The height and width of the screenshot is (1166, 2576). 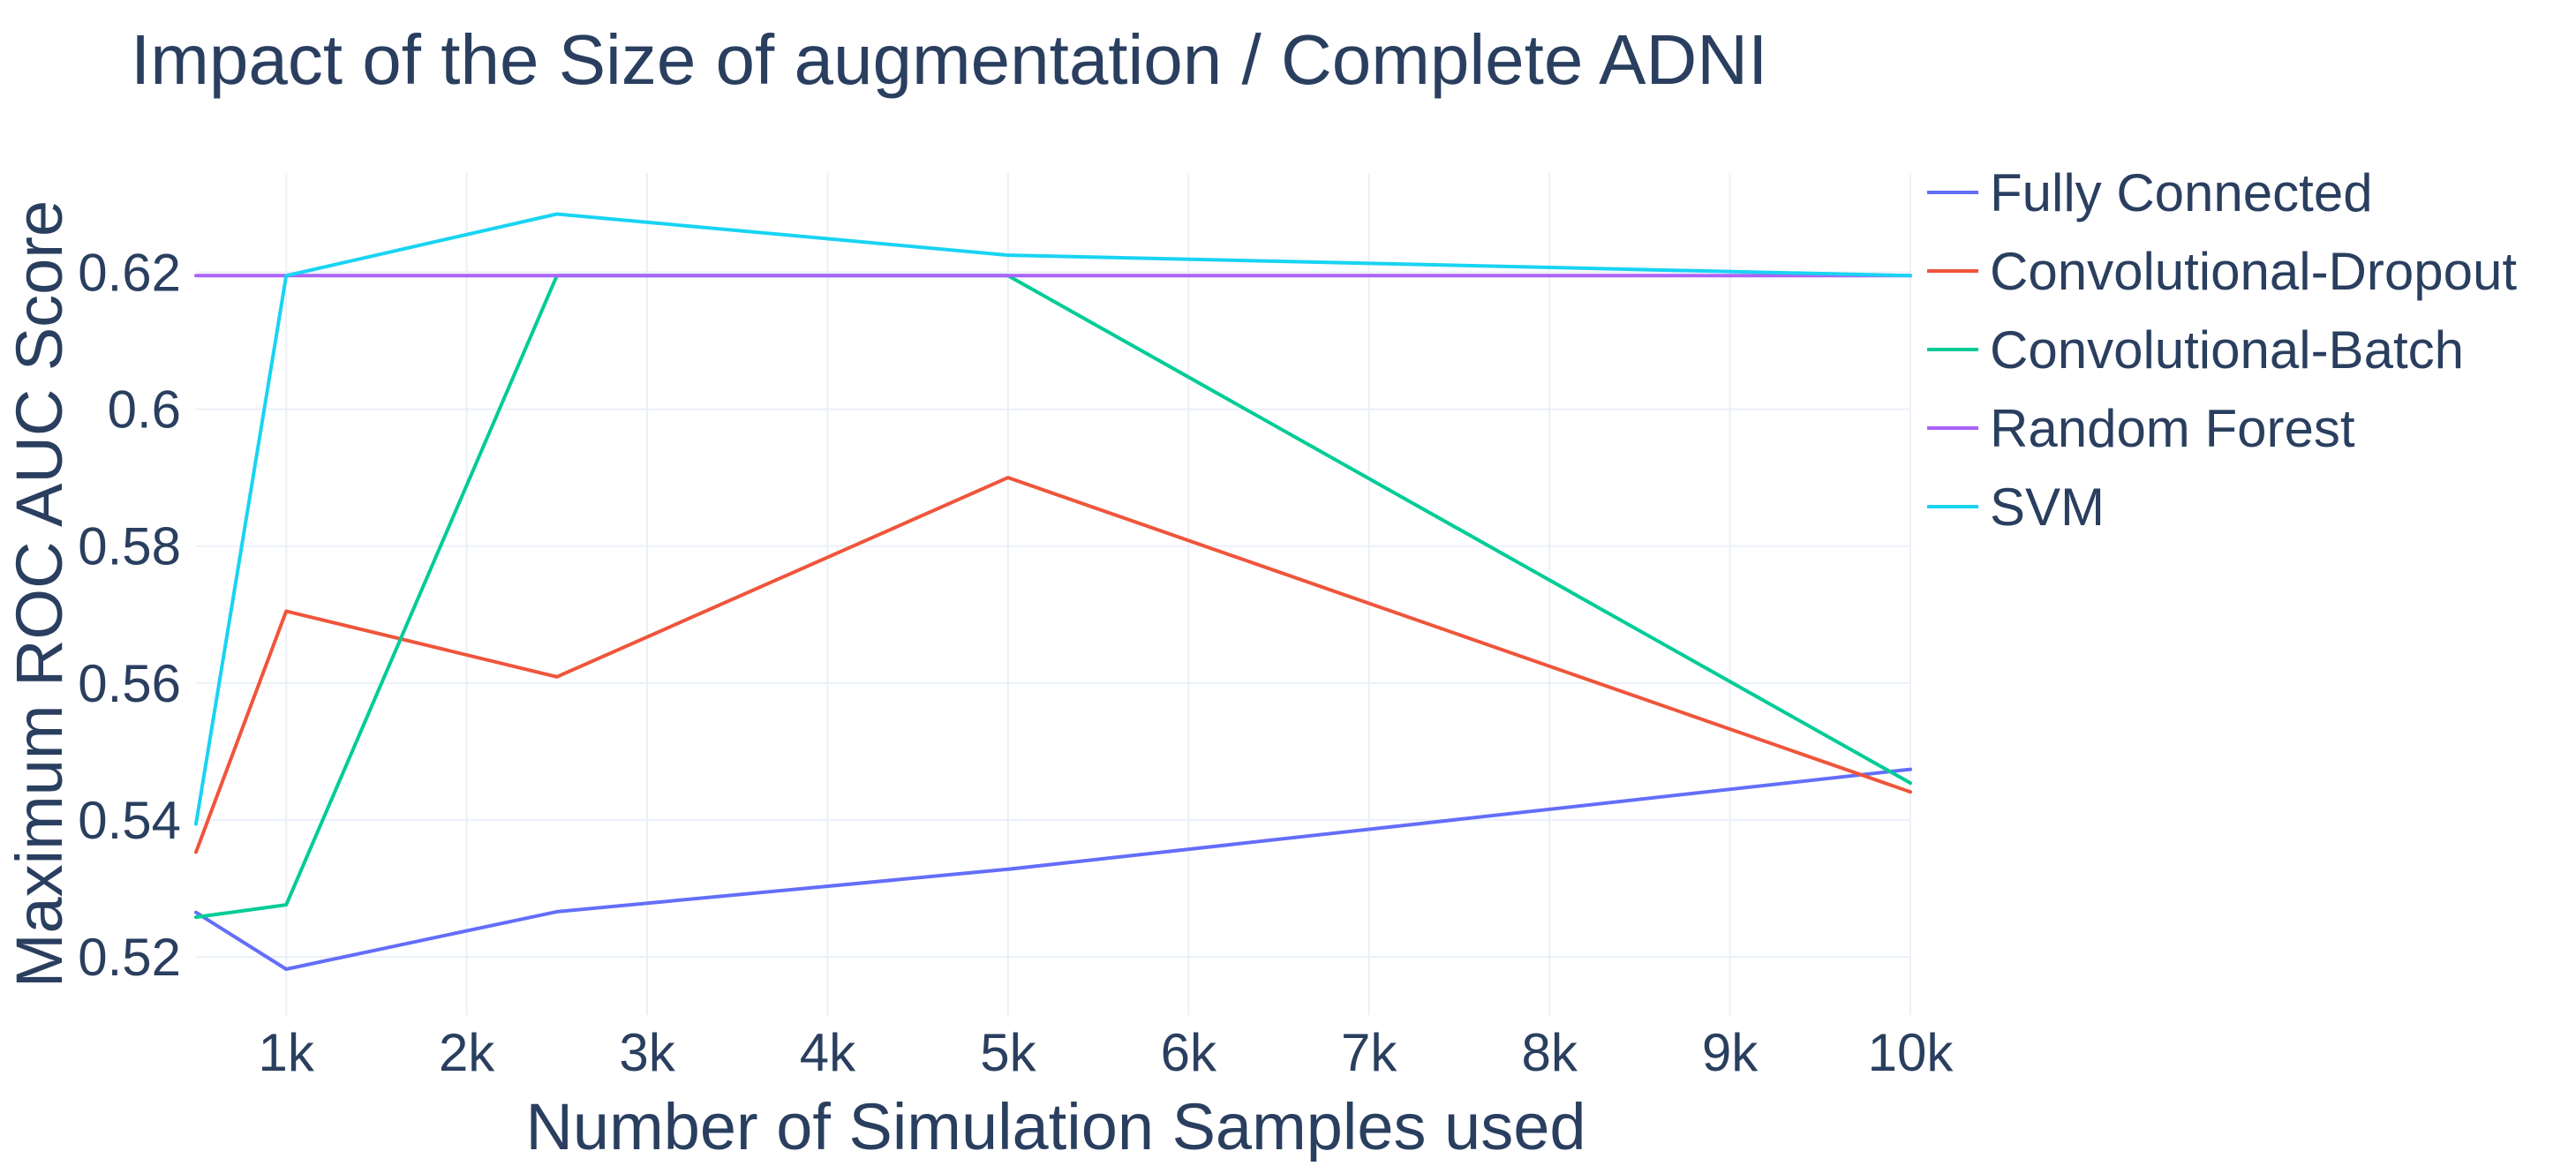 I want to click on y-tick-label: 0.52, so click(x=130, y=957).